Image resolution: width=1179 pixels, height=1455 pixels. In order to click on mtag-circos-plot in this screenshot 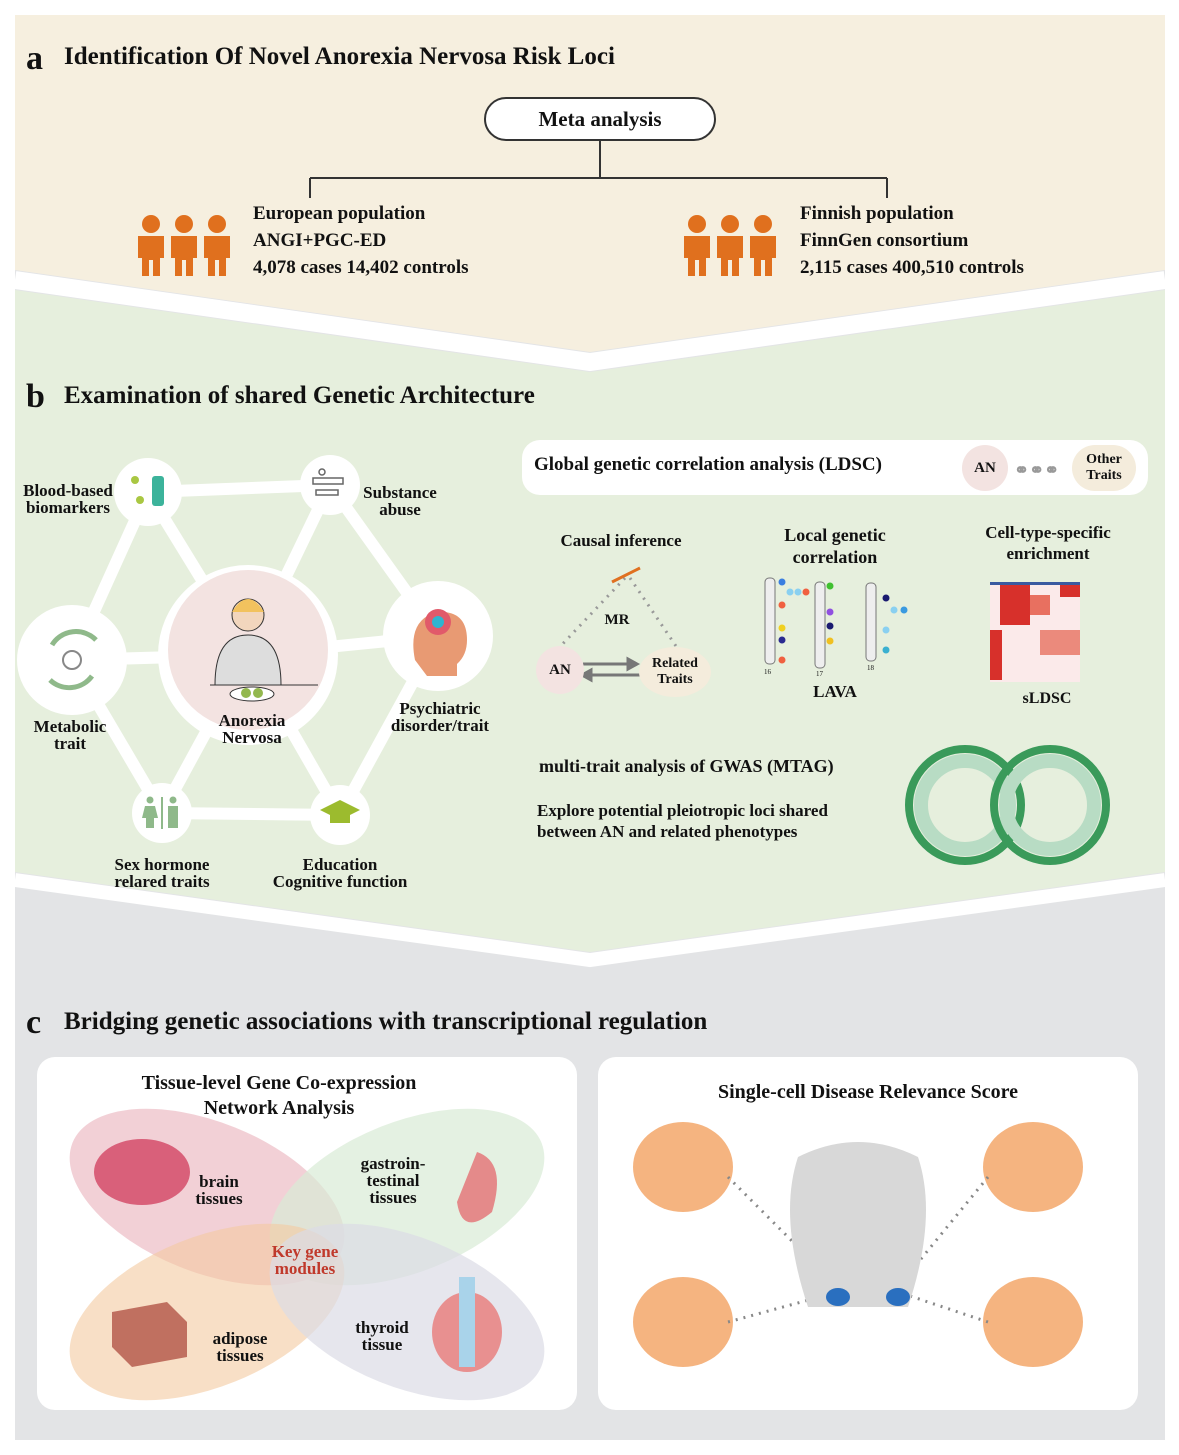, I will do `click(1007, 805)`.